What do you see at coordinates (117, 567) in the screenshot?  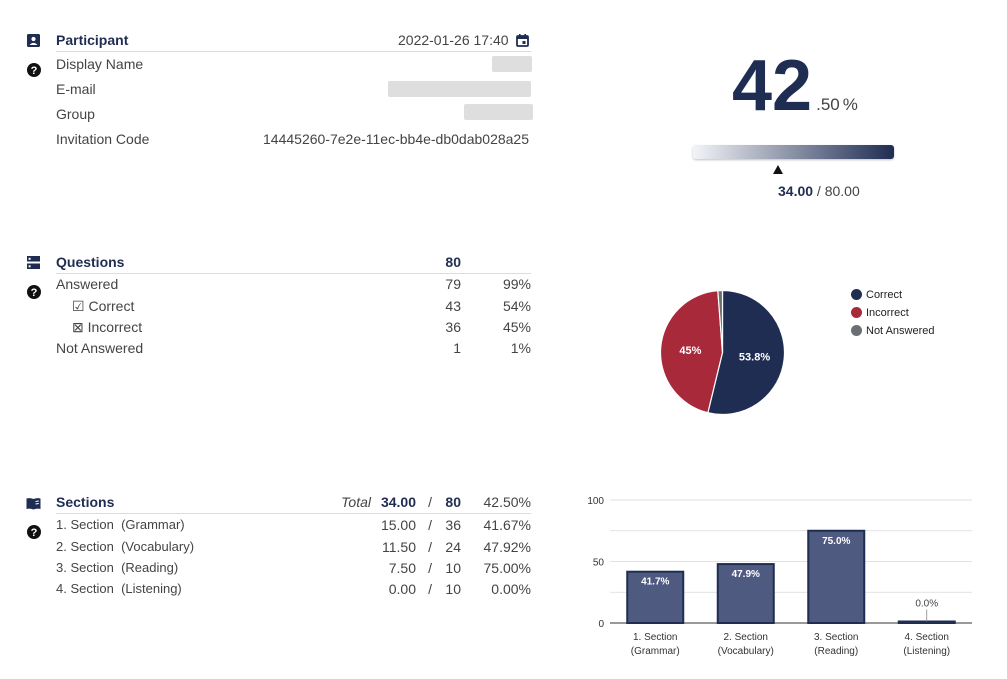 I see `section-3-name: 3. Section (Reading)` at bounding box center [117, 567].